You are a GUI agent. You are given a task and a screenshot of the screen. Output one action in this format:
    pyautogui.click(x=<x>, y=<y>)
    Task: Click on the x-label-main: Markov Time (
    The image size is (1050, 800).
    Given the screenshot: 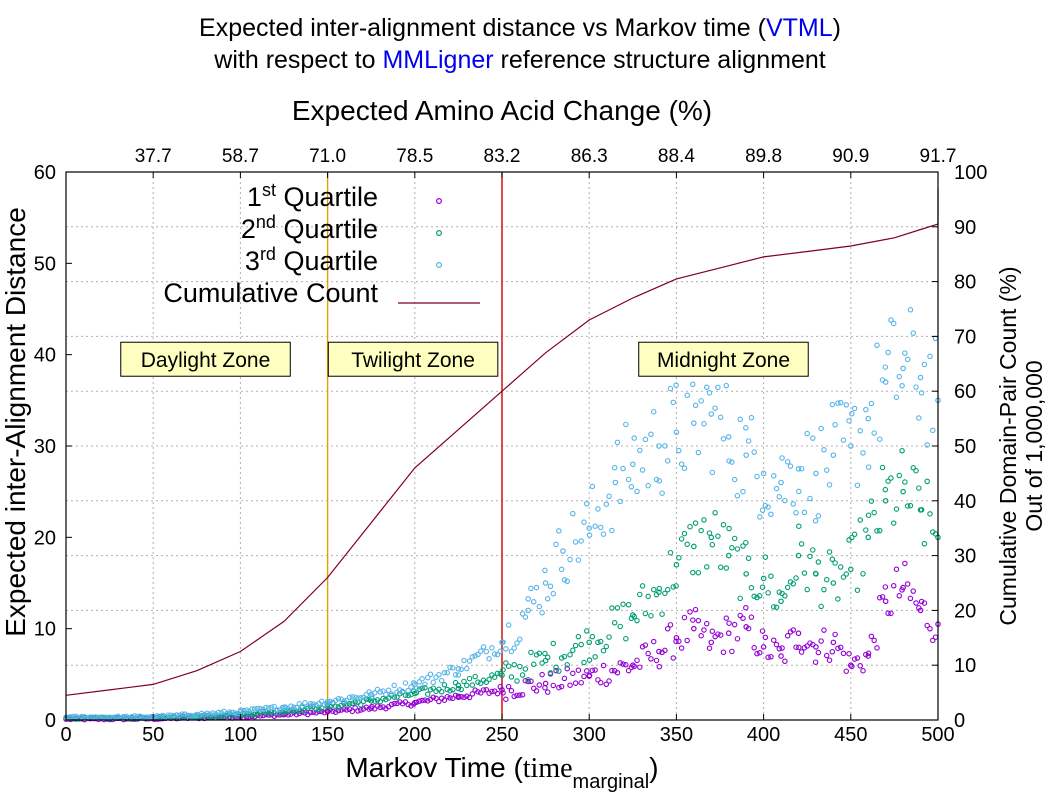 What is the action you would take?
    pyautogui.click(x=434, y=767)
    